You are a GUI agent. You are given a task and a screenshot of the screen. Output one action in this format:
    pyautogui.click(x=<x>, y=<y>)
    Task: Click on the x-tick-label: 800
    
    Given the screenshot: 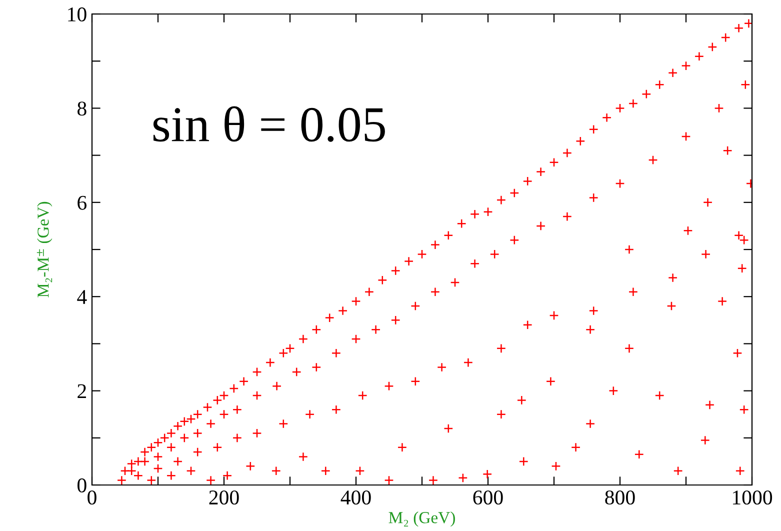 What is the action you would take?
    pyautogui.click(x=620, y=497)
    